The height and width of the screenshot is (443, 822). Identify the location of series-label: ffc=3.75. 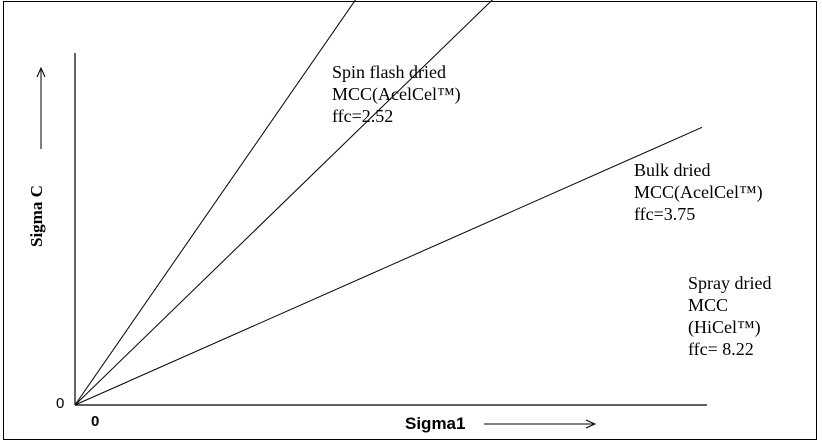
(664, 214).